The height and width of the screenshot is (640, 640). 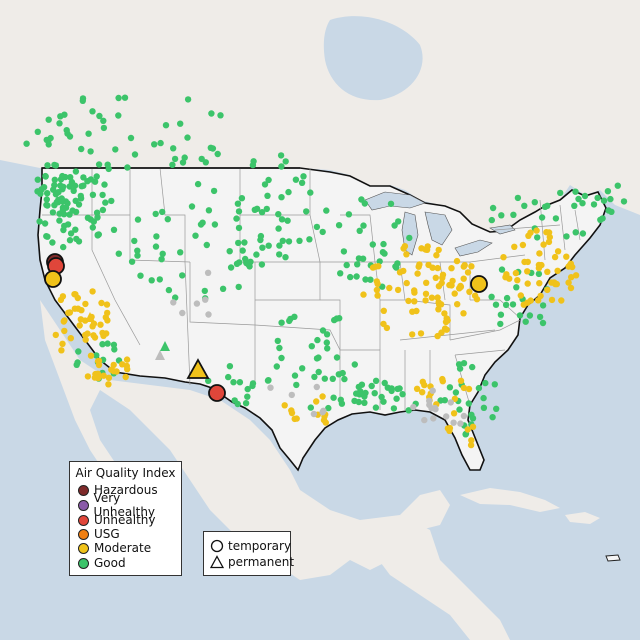 What do you see at coordinates (83, 490) in the screenshot?
I see `legend-swatch-hazardous` at bounding box center [83, 490].